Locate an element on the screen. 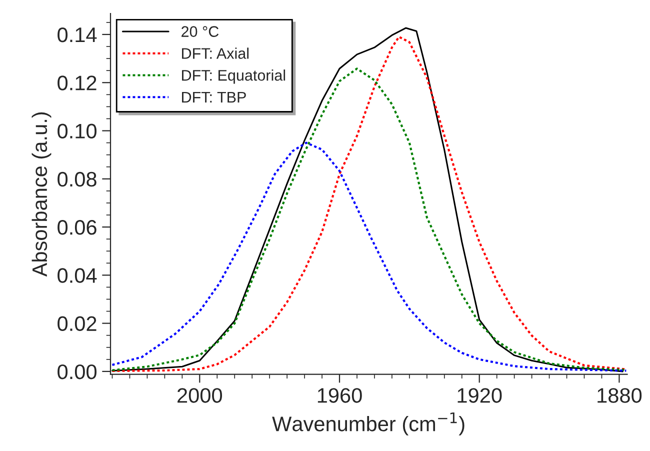  y-tick-label: 0.10 is located at coordinates (77, 131).